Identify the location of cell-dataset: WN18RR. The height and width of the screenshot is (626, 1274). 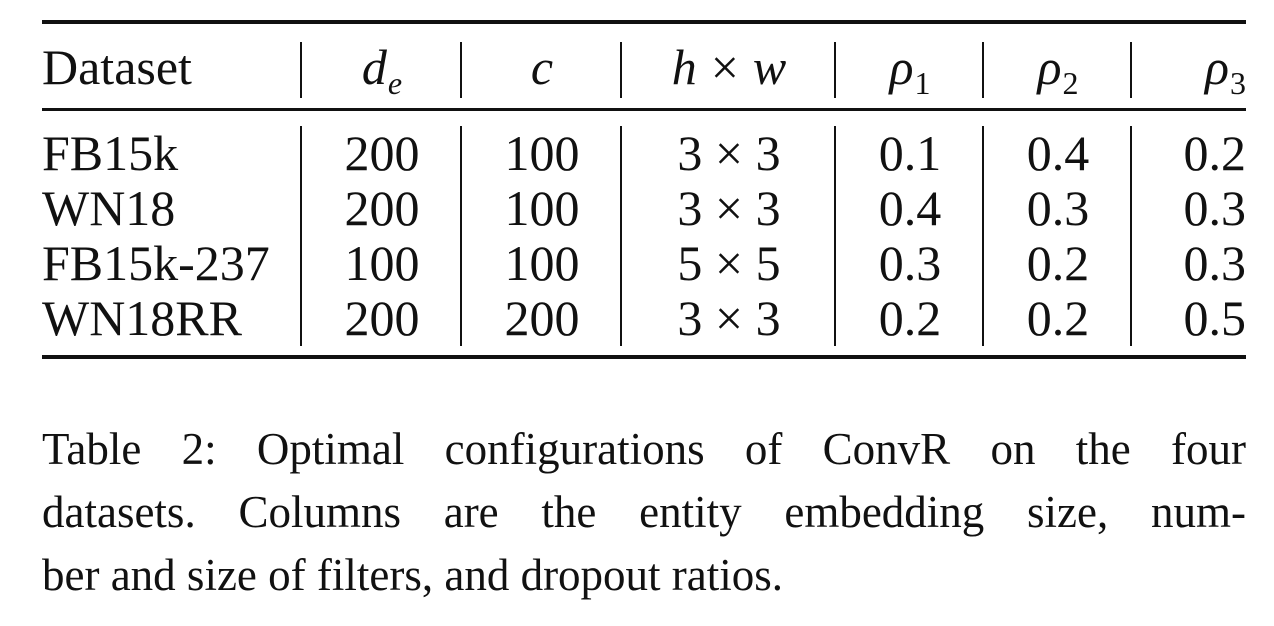
(142, 318).